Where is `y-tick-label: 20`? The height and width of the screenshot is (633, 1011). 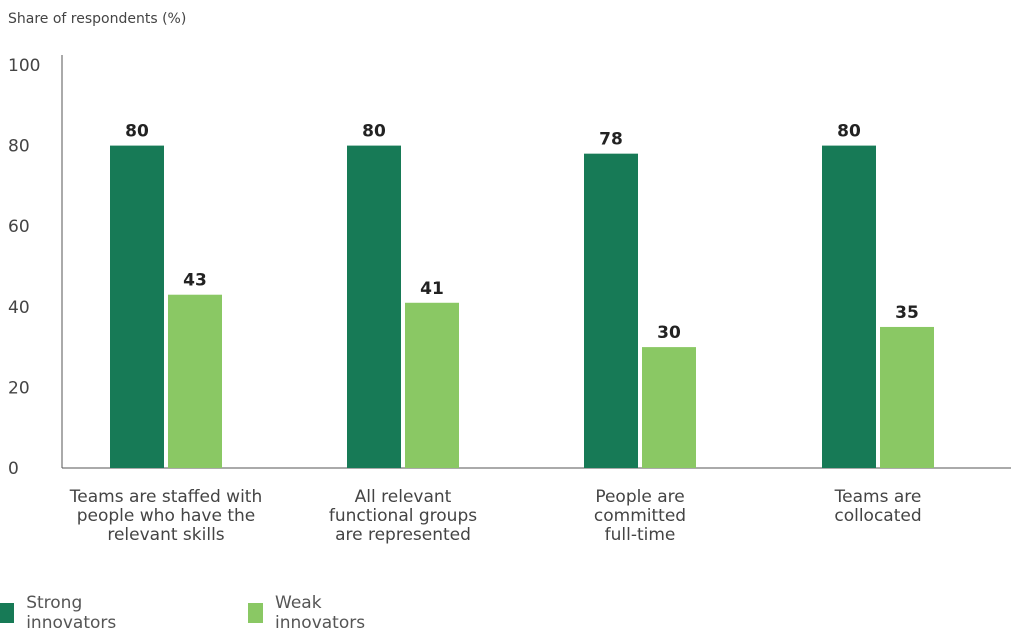
y-tick-label: 20 is located at coordinates (19, 388).